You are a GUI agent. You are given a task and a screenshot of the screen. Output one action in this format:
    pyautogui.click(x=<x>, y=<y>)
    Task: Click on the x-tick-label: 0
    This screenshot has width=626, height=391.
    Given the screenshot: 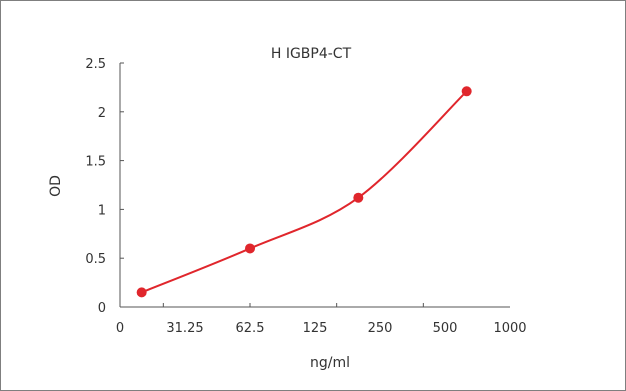 What is the action you would take?
    pyautogui.click(x=120, y=328)
    